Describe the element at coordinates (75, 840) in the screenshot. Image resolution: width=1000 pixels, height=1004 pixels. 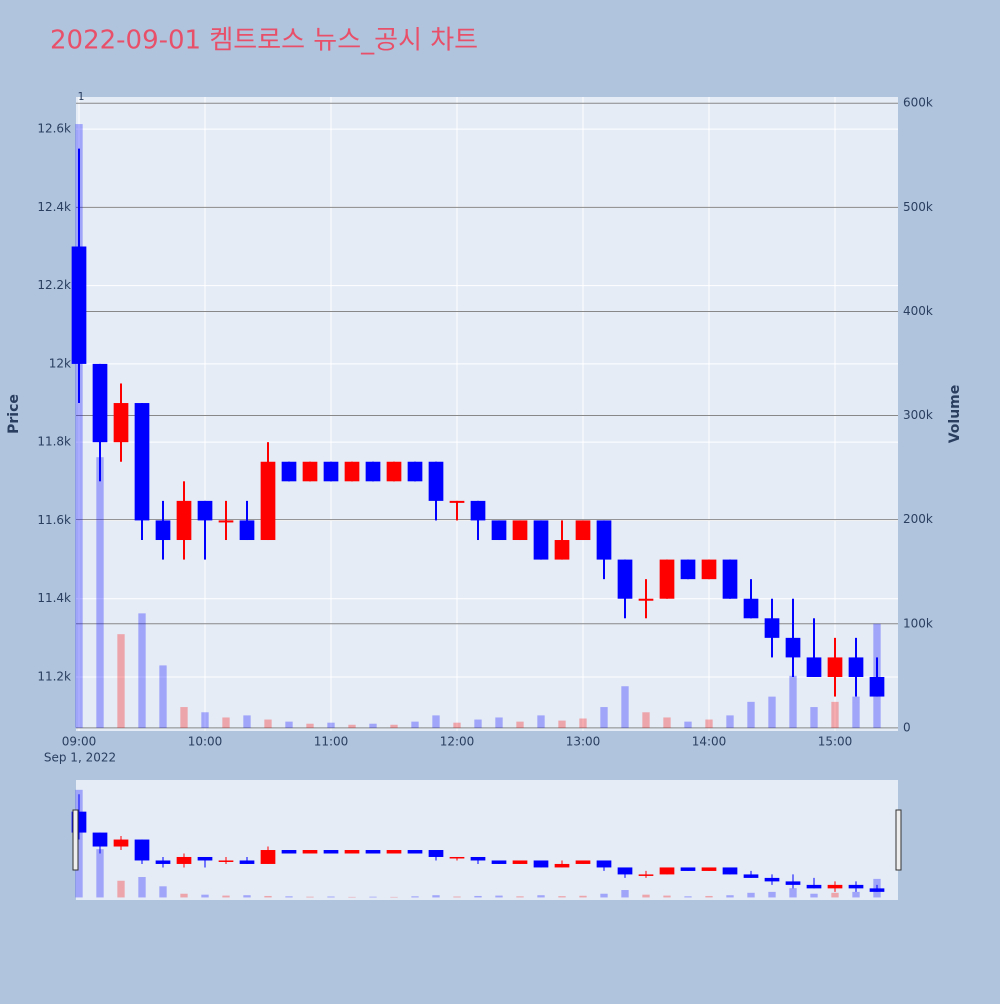
I see `range-handle-left` at that location.